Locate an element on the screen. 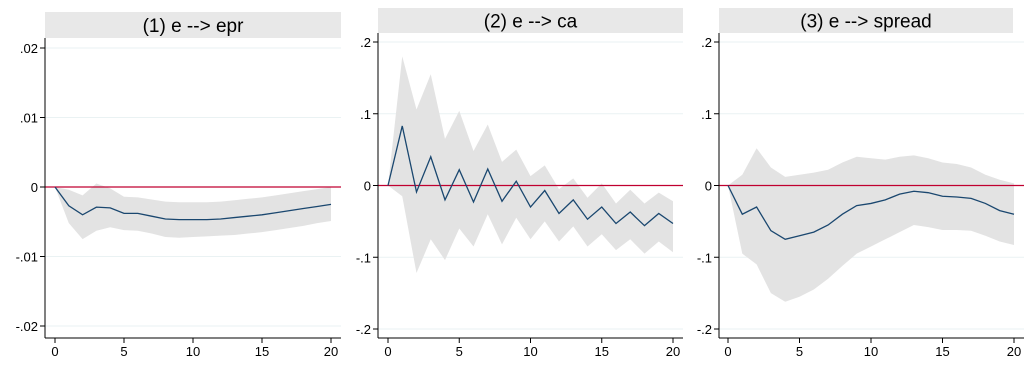 The image size is (1025, 367). y-tick-label: .02 is located at coordinates (29, 48).